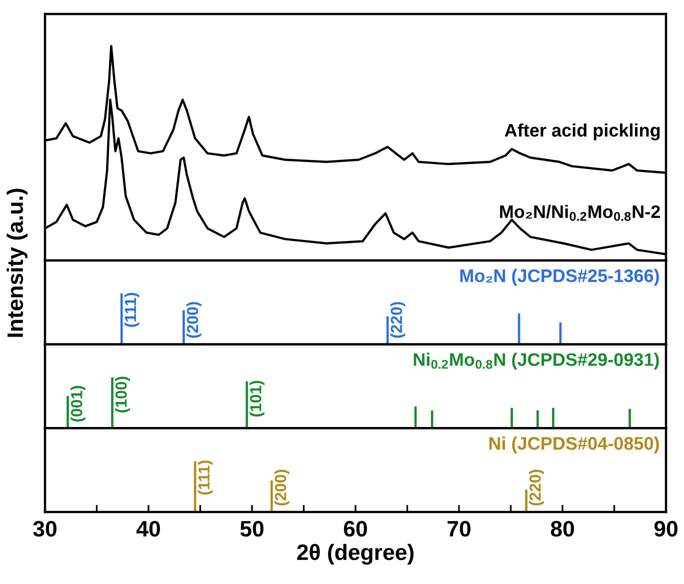  What do you see at coordinates (17, 262) in the screenshot?
I see `y-axis-title: Intensity (a.u.)` at bounding box center [17, 262].